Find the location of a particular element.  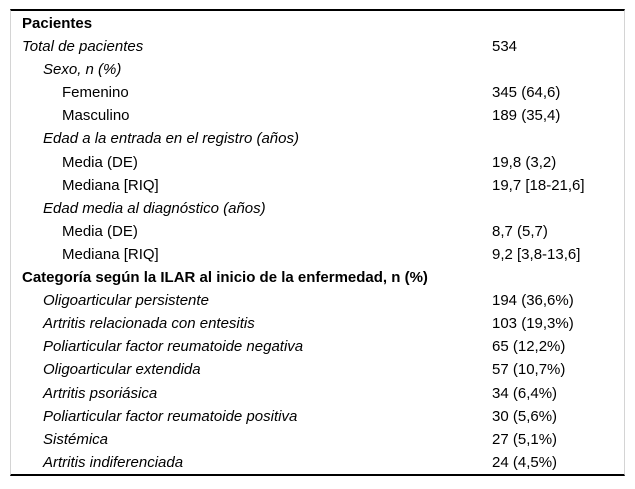

row-label: Oligoarticular persistente is located at coordinates (126, 301).